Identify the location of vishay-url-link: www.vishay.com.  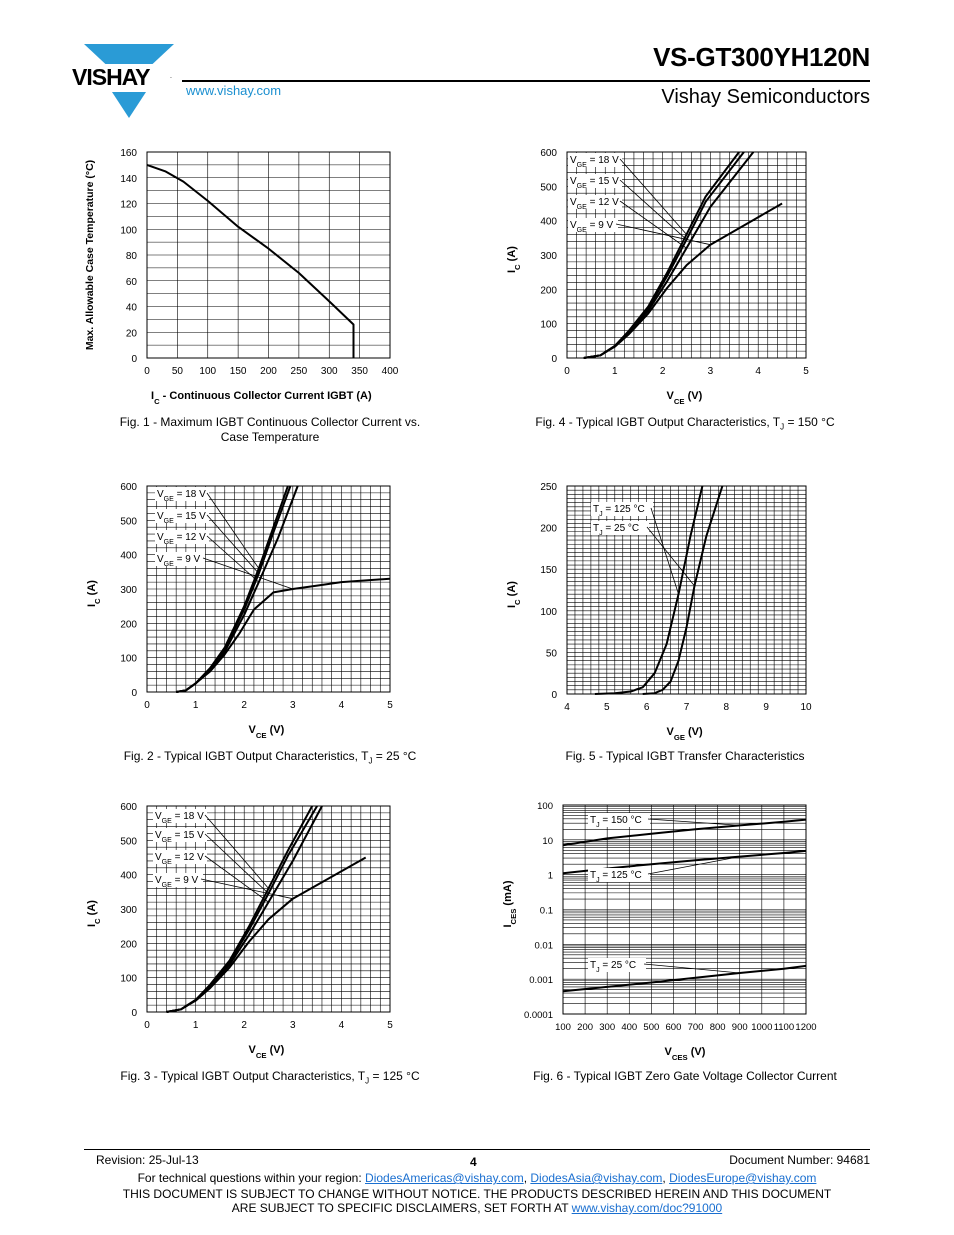
(234, 90).